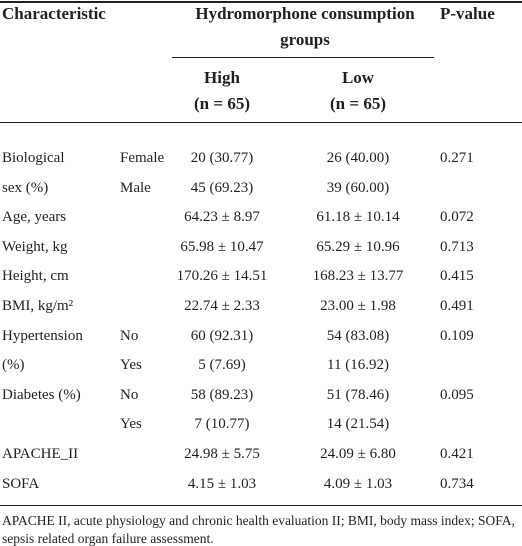  What do you see at coordinates (222, 424) in the screenshot?
I see `cell-high: 7 (10.77)` at bounding box center [222, 424].